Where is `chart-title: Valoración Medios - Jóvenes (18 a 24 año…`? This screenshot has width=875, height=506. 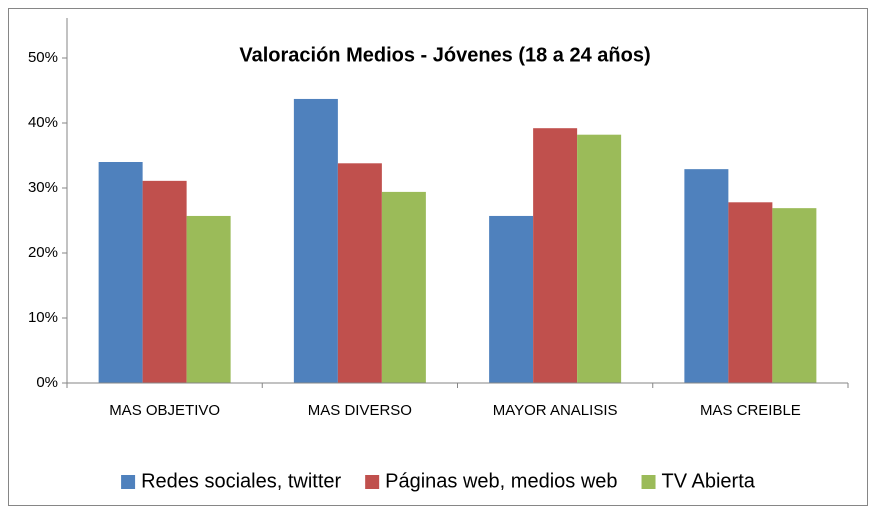
chart-title: Valoración Medios - Jóvenes (18 a 24 año… is located at coordinates (444, 55).